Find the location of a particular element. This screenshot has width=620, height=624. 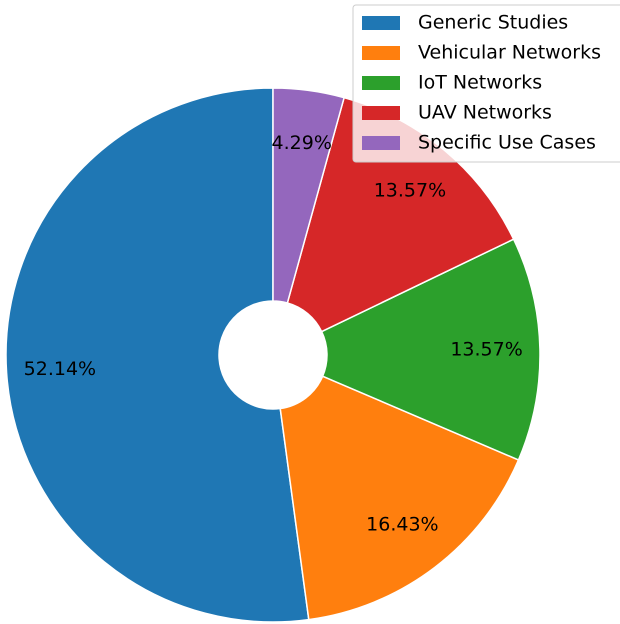

legend-label: Specific Use Cases is located at coordinates (507, 143).